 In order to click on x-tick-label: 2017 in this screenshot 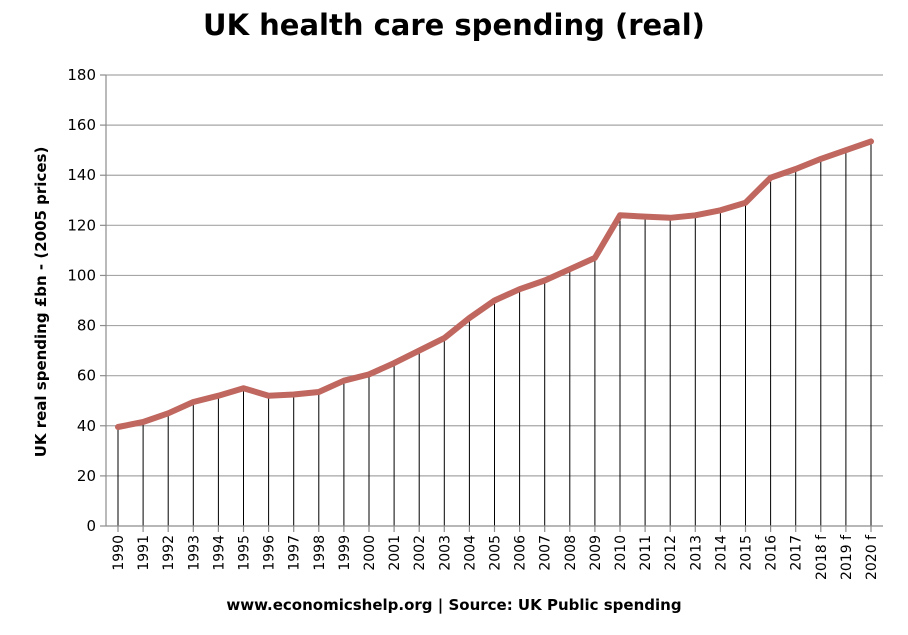, I will do `click(797, 553)`.